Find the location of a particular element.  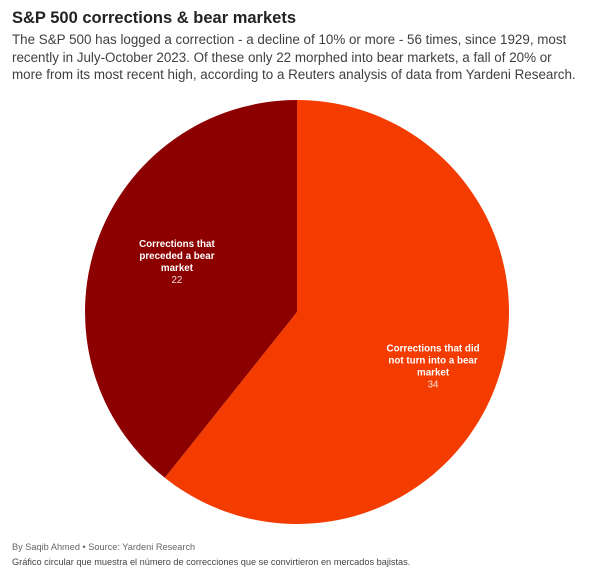

slice-1-label-line-3: market is located at coordinates (433, 373).